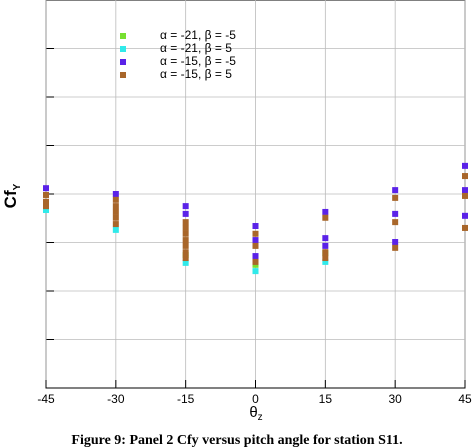  What do you see at coordinates (260, 417) in the screenshot?
I see `x-axis-label-sub: z` at bounding box center [260, 417].